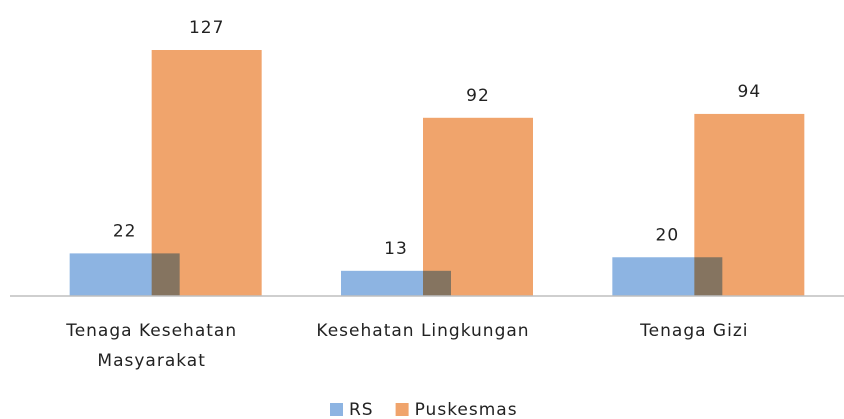 The height and width of the screenshot is (419, 844). I want to click on x-tick-label: Kesehatan Lingkungan, so click(423, 331).